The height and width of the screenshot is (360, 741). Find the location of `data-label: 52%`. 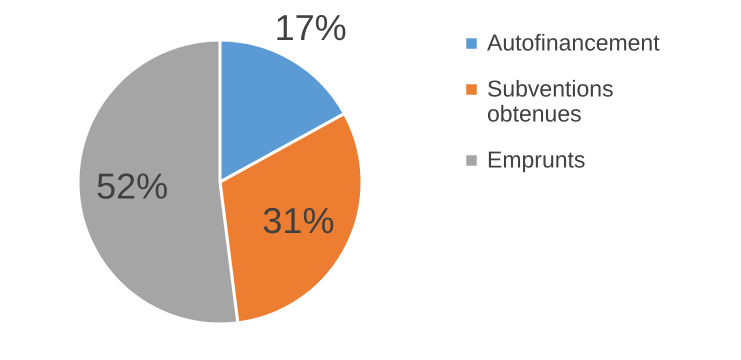

data-label: 52% is located at coordinates (132, 186).